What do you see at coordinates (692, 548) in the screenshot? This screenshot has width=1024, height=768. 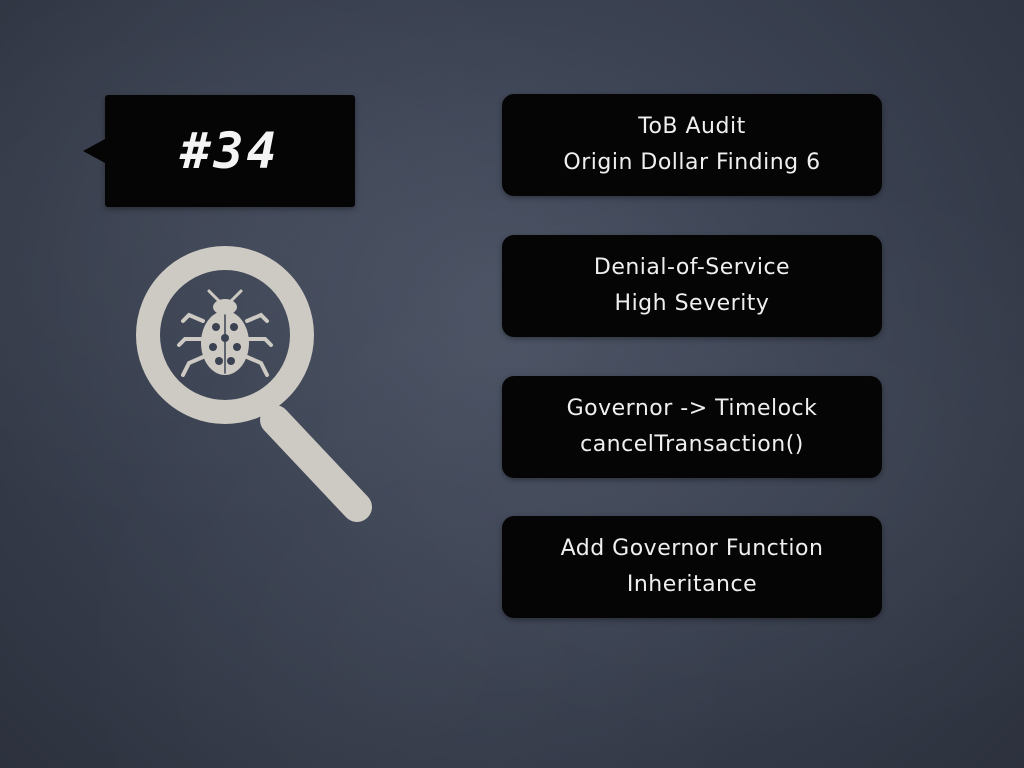 I see `card-fix-line1: Add Governor Function` at bounding box center [692, 548].